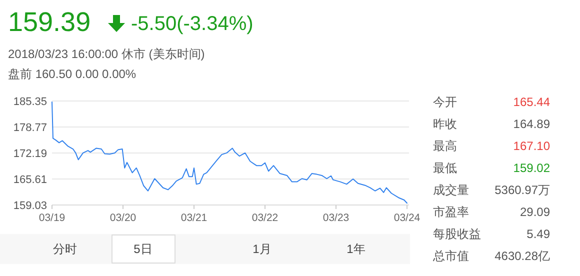  Describe the element at coordinates (531, 102) in the screenshot. I see `text: 165.44` at that location.